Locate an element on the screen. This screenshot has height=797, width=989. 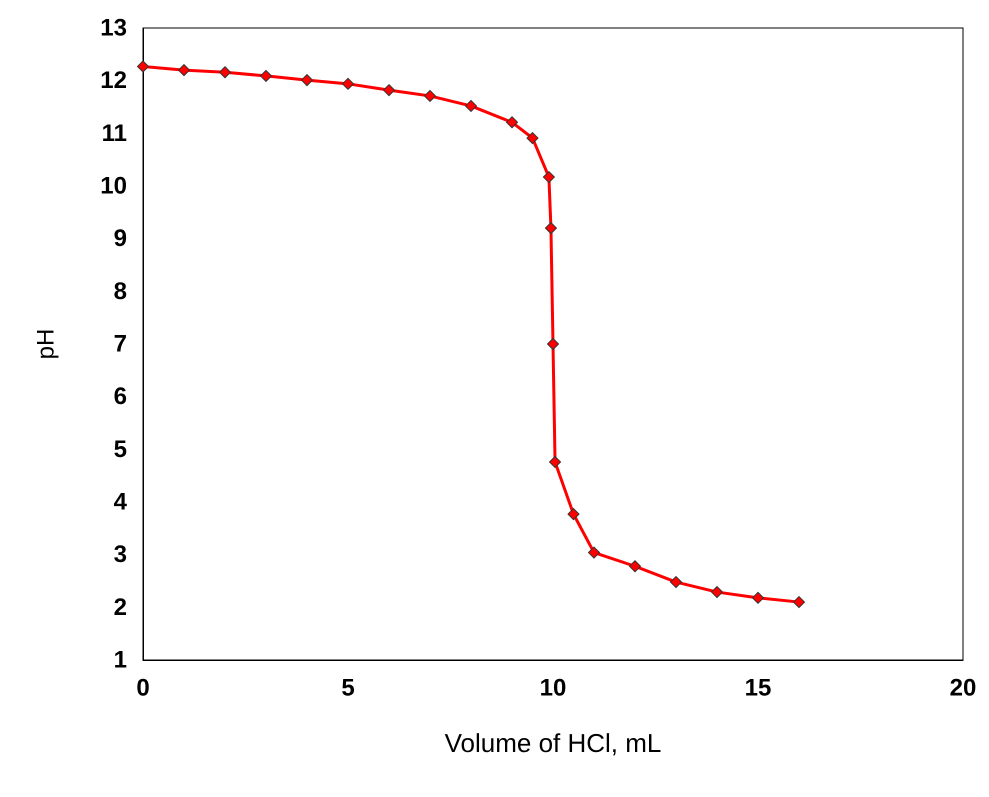
y-tick-label: 4 is located at coordinates (121, 502).